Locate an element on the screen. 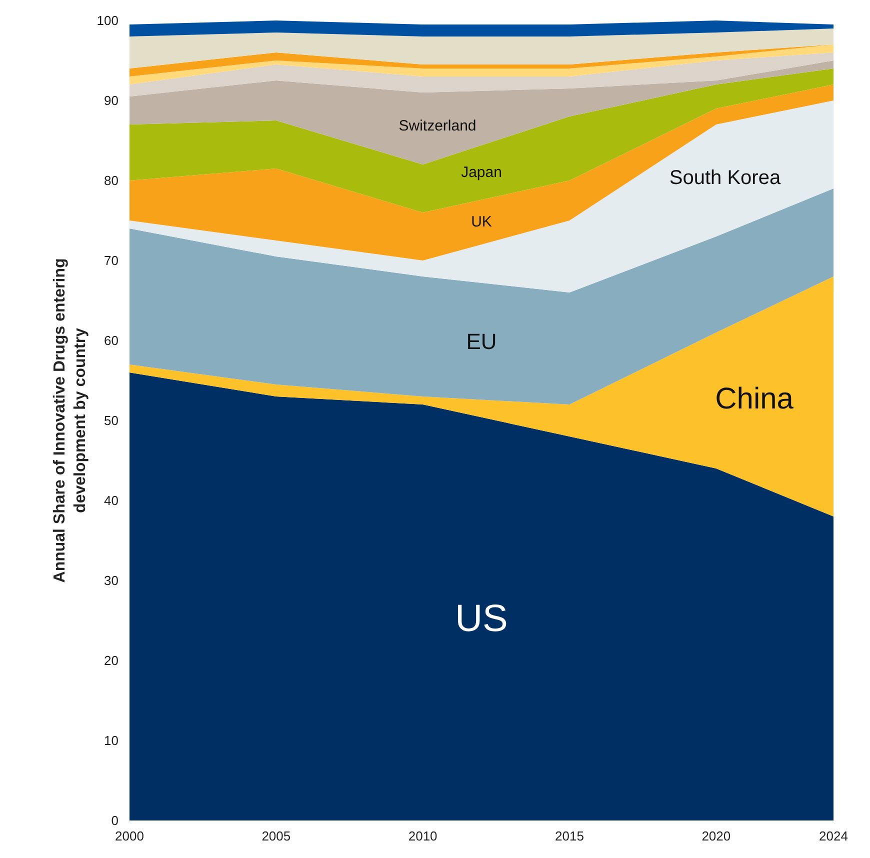 The image size is (870, 858). x-tick-label: 2000 is located at coordinates (129, 836).